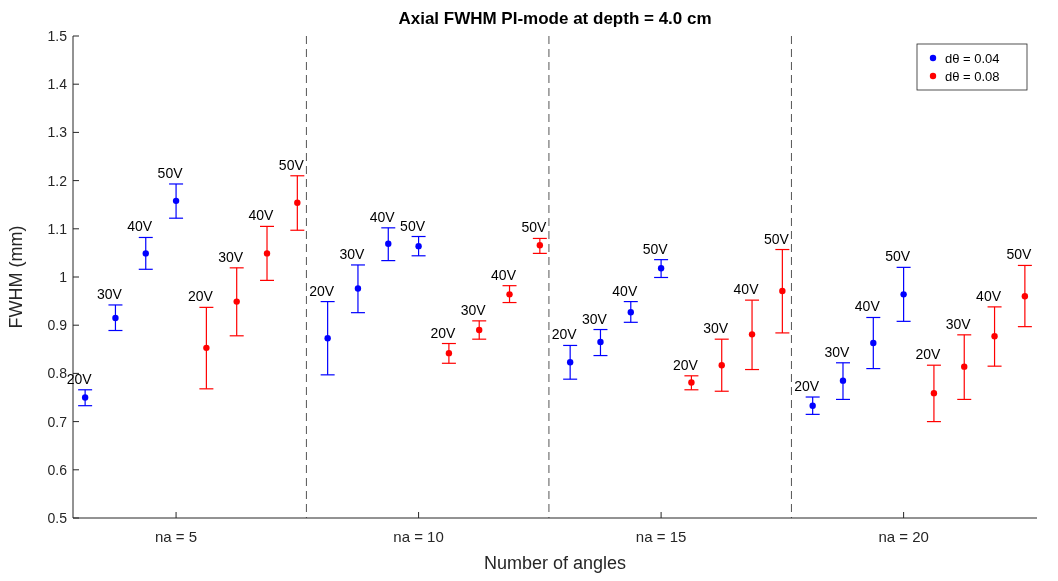 The height and width of the screenshot is (581, 1058). I want to click on legend-label: dθ = 0.04, so click(972, 58).